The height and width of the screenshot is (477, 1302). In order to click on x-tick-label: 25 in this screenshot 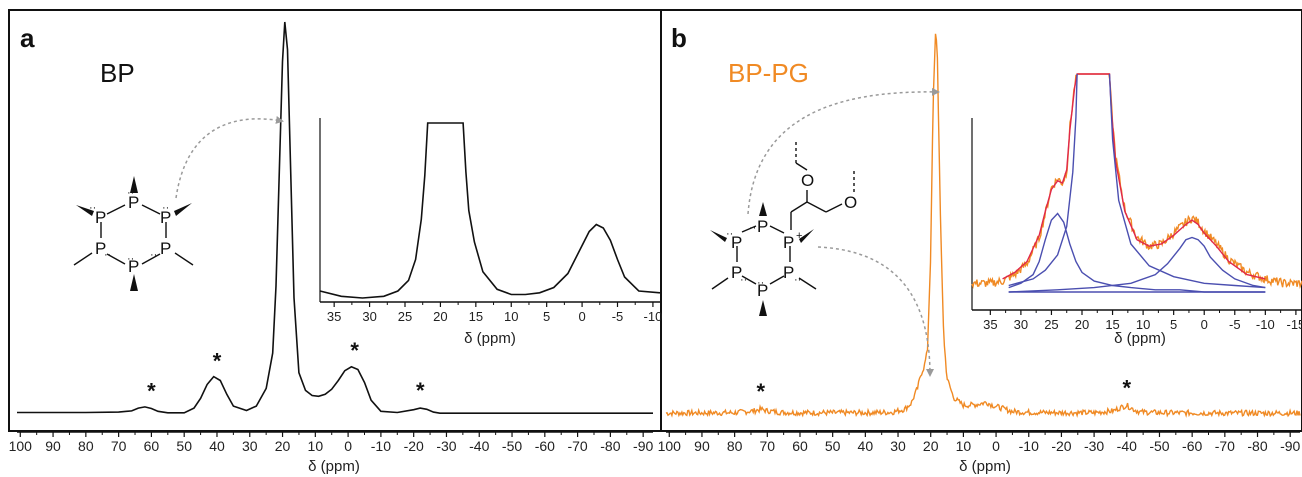, I will do `click(405, 316)`.